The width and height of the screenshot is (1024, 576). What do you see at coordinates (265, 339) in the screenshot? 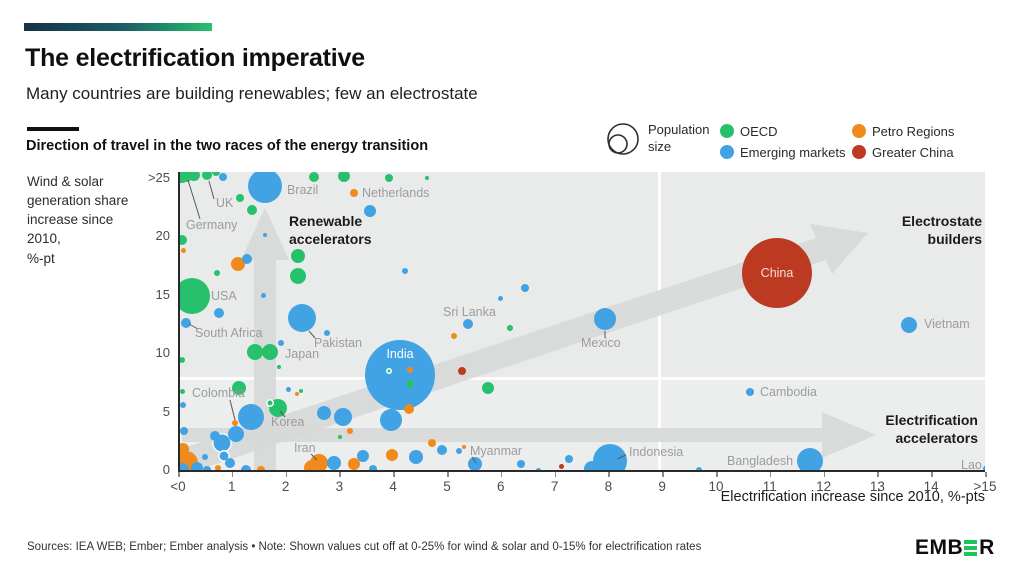
I see `renewable-accelerators-arrow` at bounding box center [265, 339].